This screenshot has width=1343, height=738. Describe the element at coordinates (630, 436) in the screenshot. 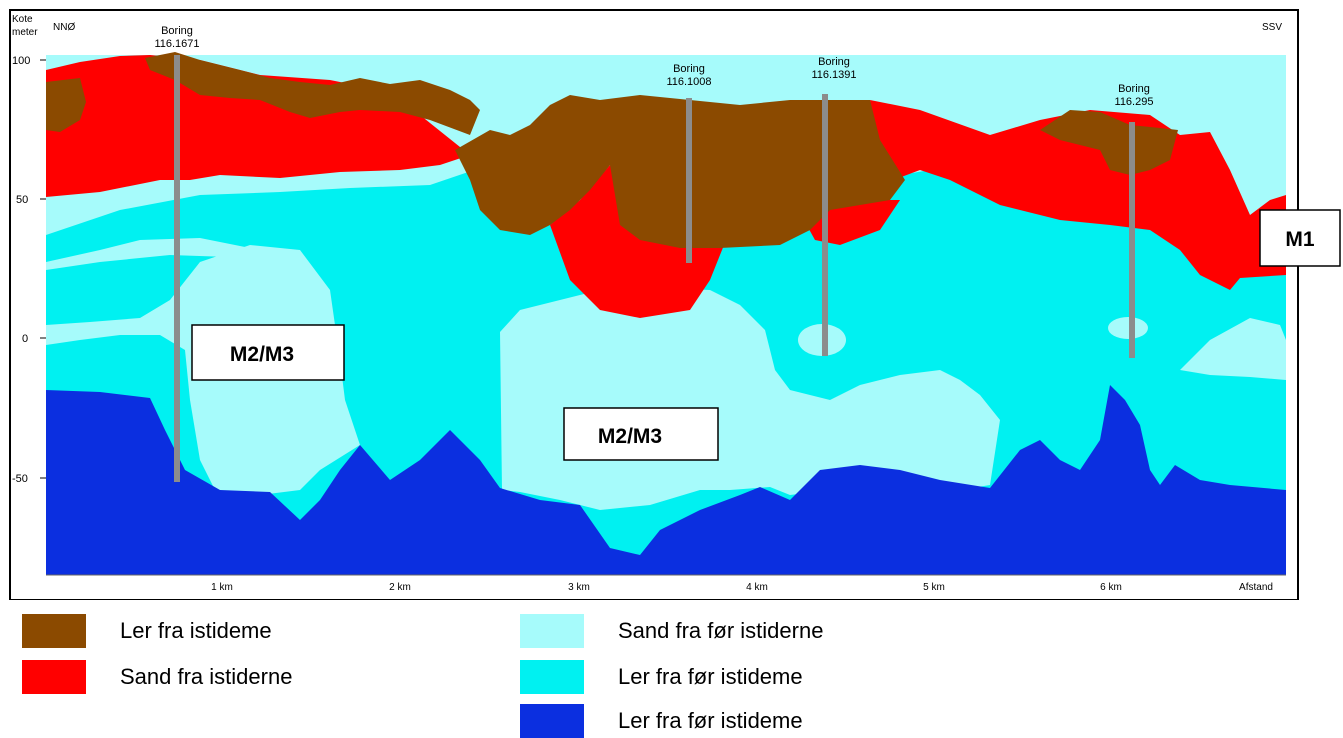

I see `annotation-m2m3-center-label: M2/M3` at that location.